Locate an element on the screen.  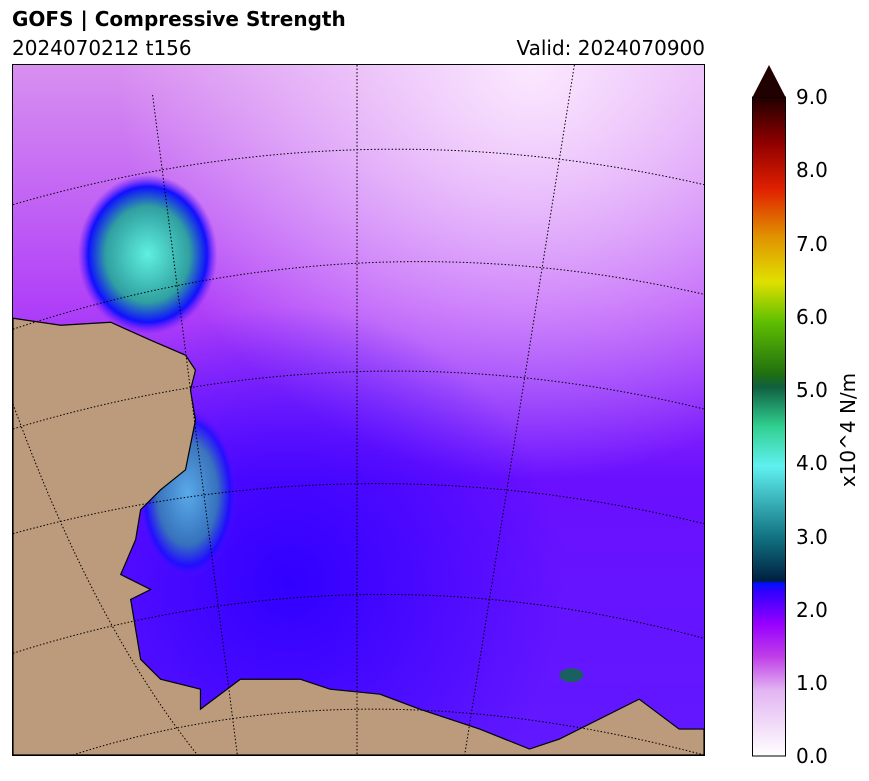
colorbar is located at coordinates (769, 411).